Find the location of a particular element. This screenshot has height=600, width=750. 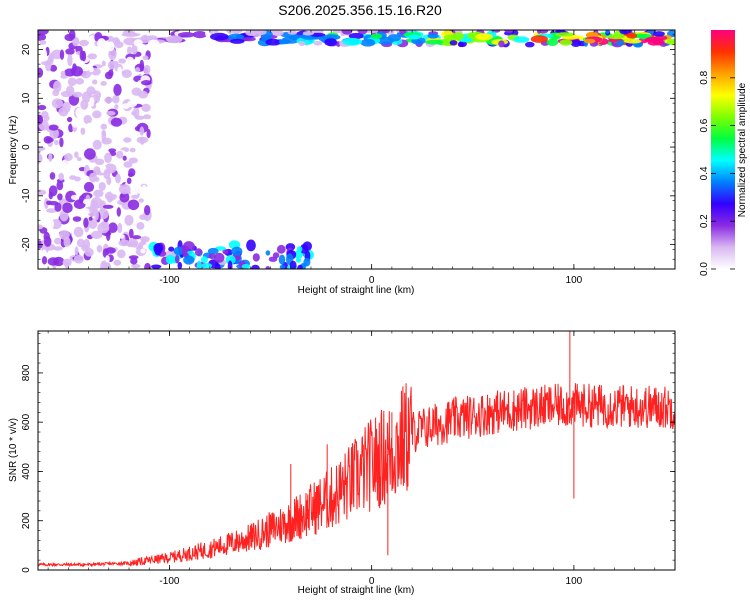

heatmap-y-label: Frequency (Hz) is located at coordinates (13, 150).